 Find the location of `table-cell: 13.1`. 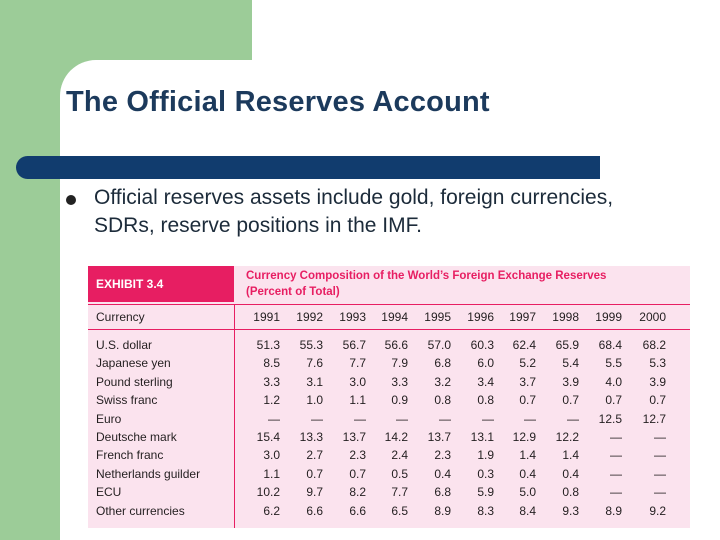

table-cell: 13.1 is located at coordinates (482, 437).